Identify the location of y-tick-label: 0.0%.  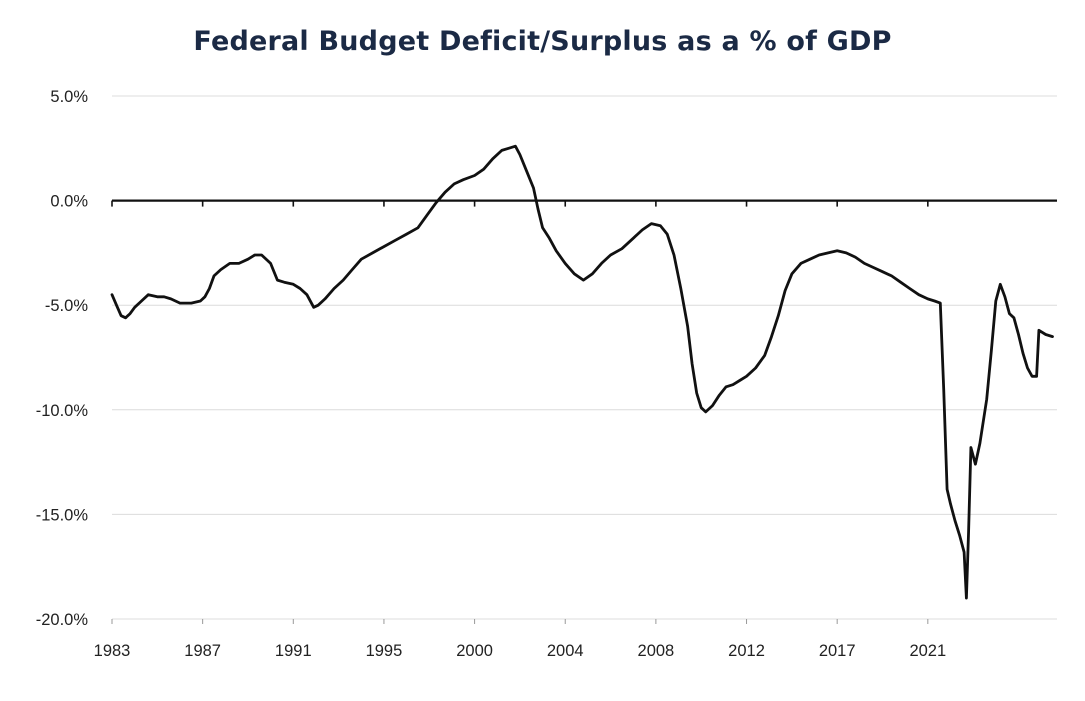
(69, 202).